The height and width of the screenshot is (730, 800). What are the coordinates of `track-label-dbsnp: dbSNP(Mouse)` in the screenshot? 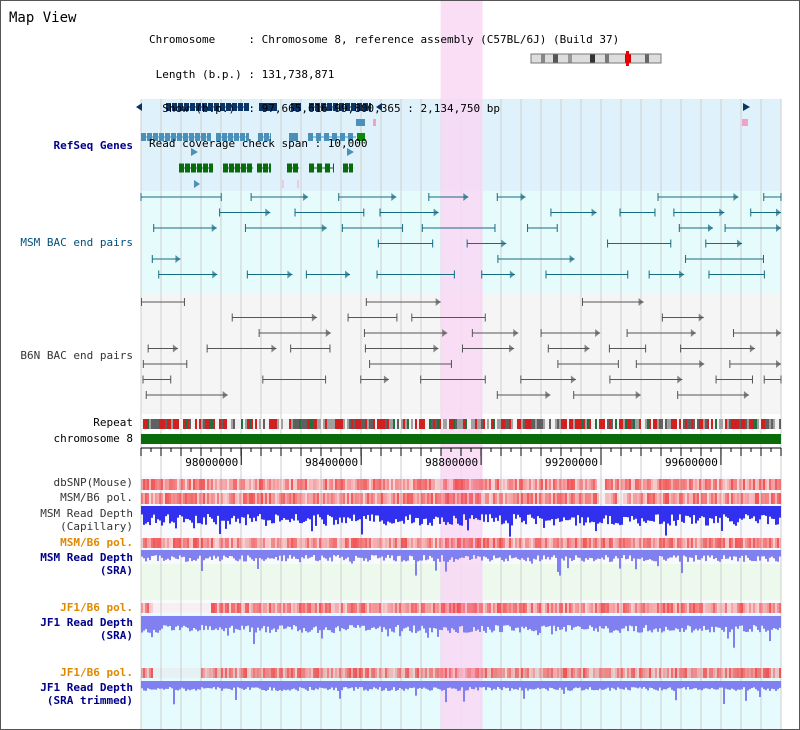 It's located at (93, 482).